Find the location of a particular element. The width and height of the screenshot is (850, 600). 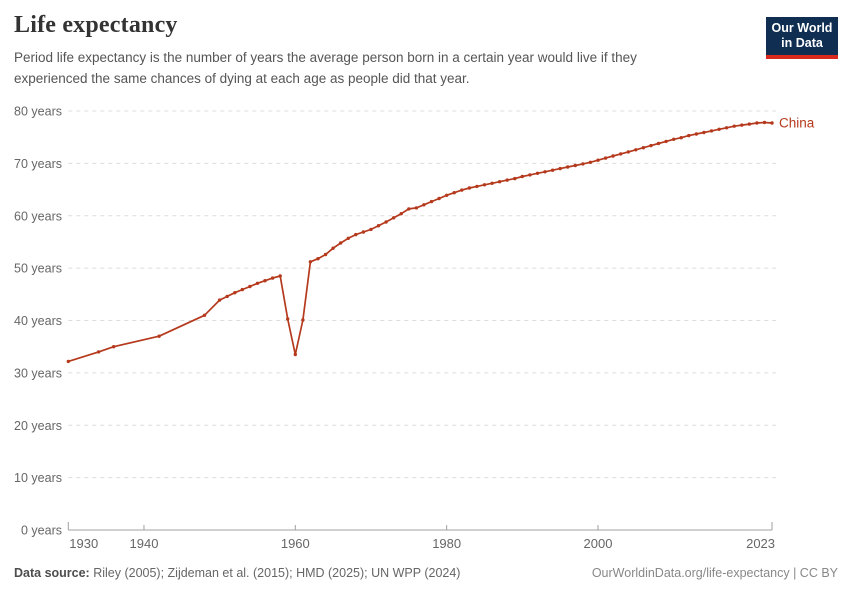

y-tick-label: 40 years is located at coordinates (38, 321).